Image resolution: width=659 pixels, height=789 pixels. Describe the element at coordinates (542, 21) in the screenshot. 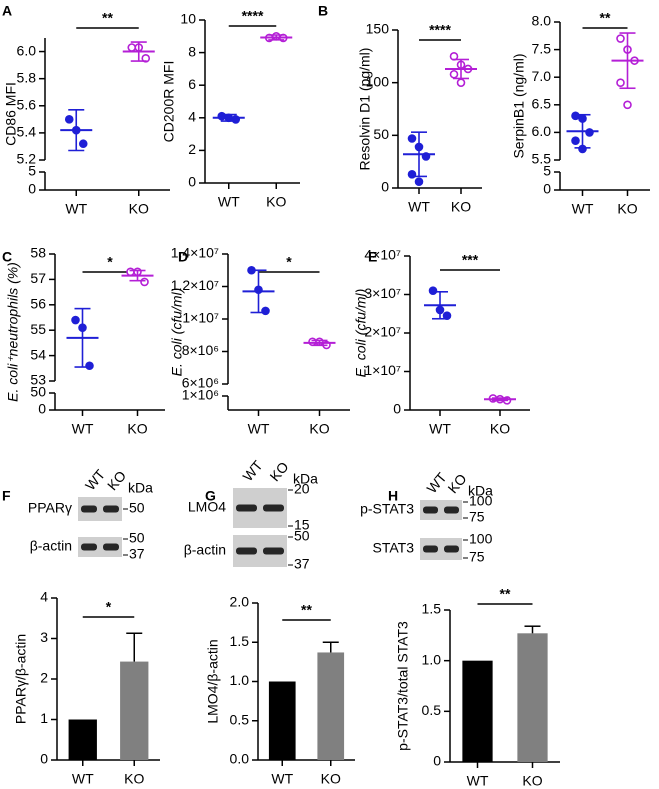

I see `y-tick-label: 8.0` at that location.